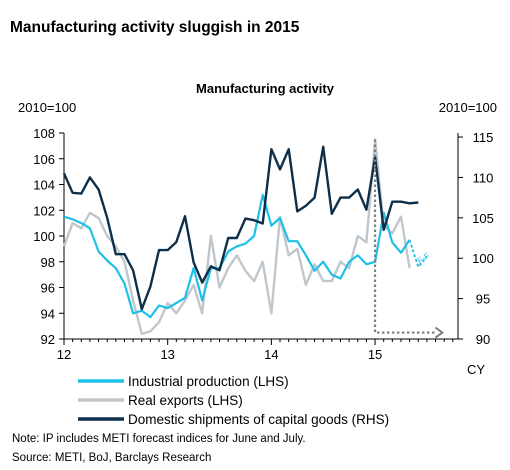  What do you see at coordinates (155, 27) in the screenshot?
I see `figure-title: Manufacturing activity sluggish in 2015` at bounding box center [155, 27].